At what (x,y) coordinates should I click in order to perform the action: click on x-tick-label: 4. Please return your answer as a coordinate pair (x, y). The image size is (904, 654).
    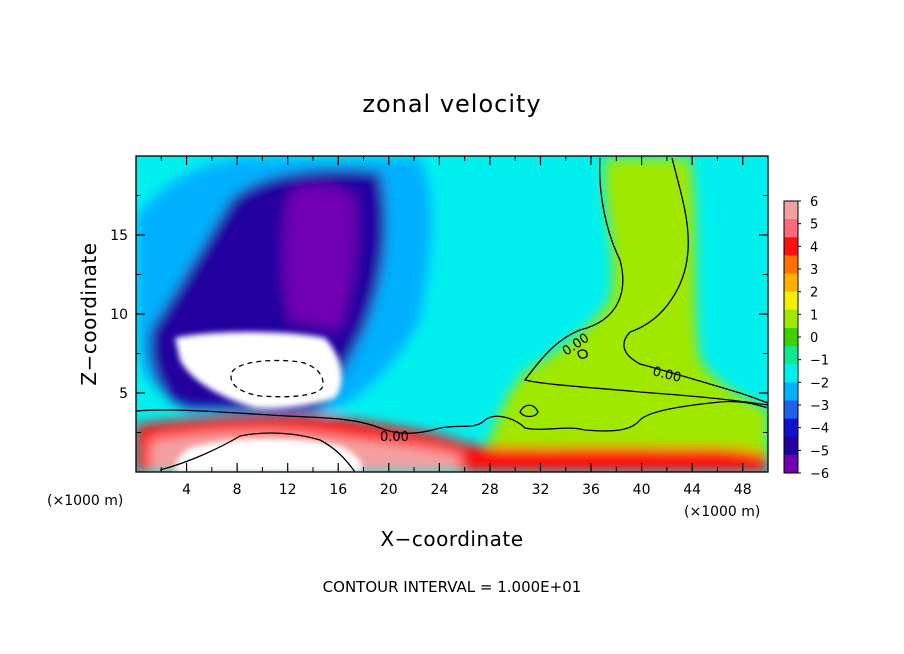
    Looking at the image, I should click on (186, 490).